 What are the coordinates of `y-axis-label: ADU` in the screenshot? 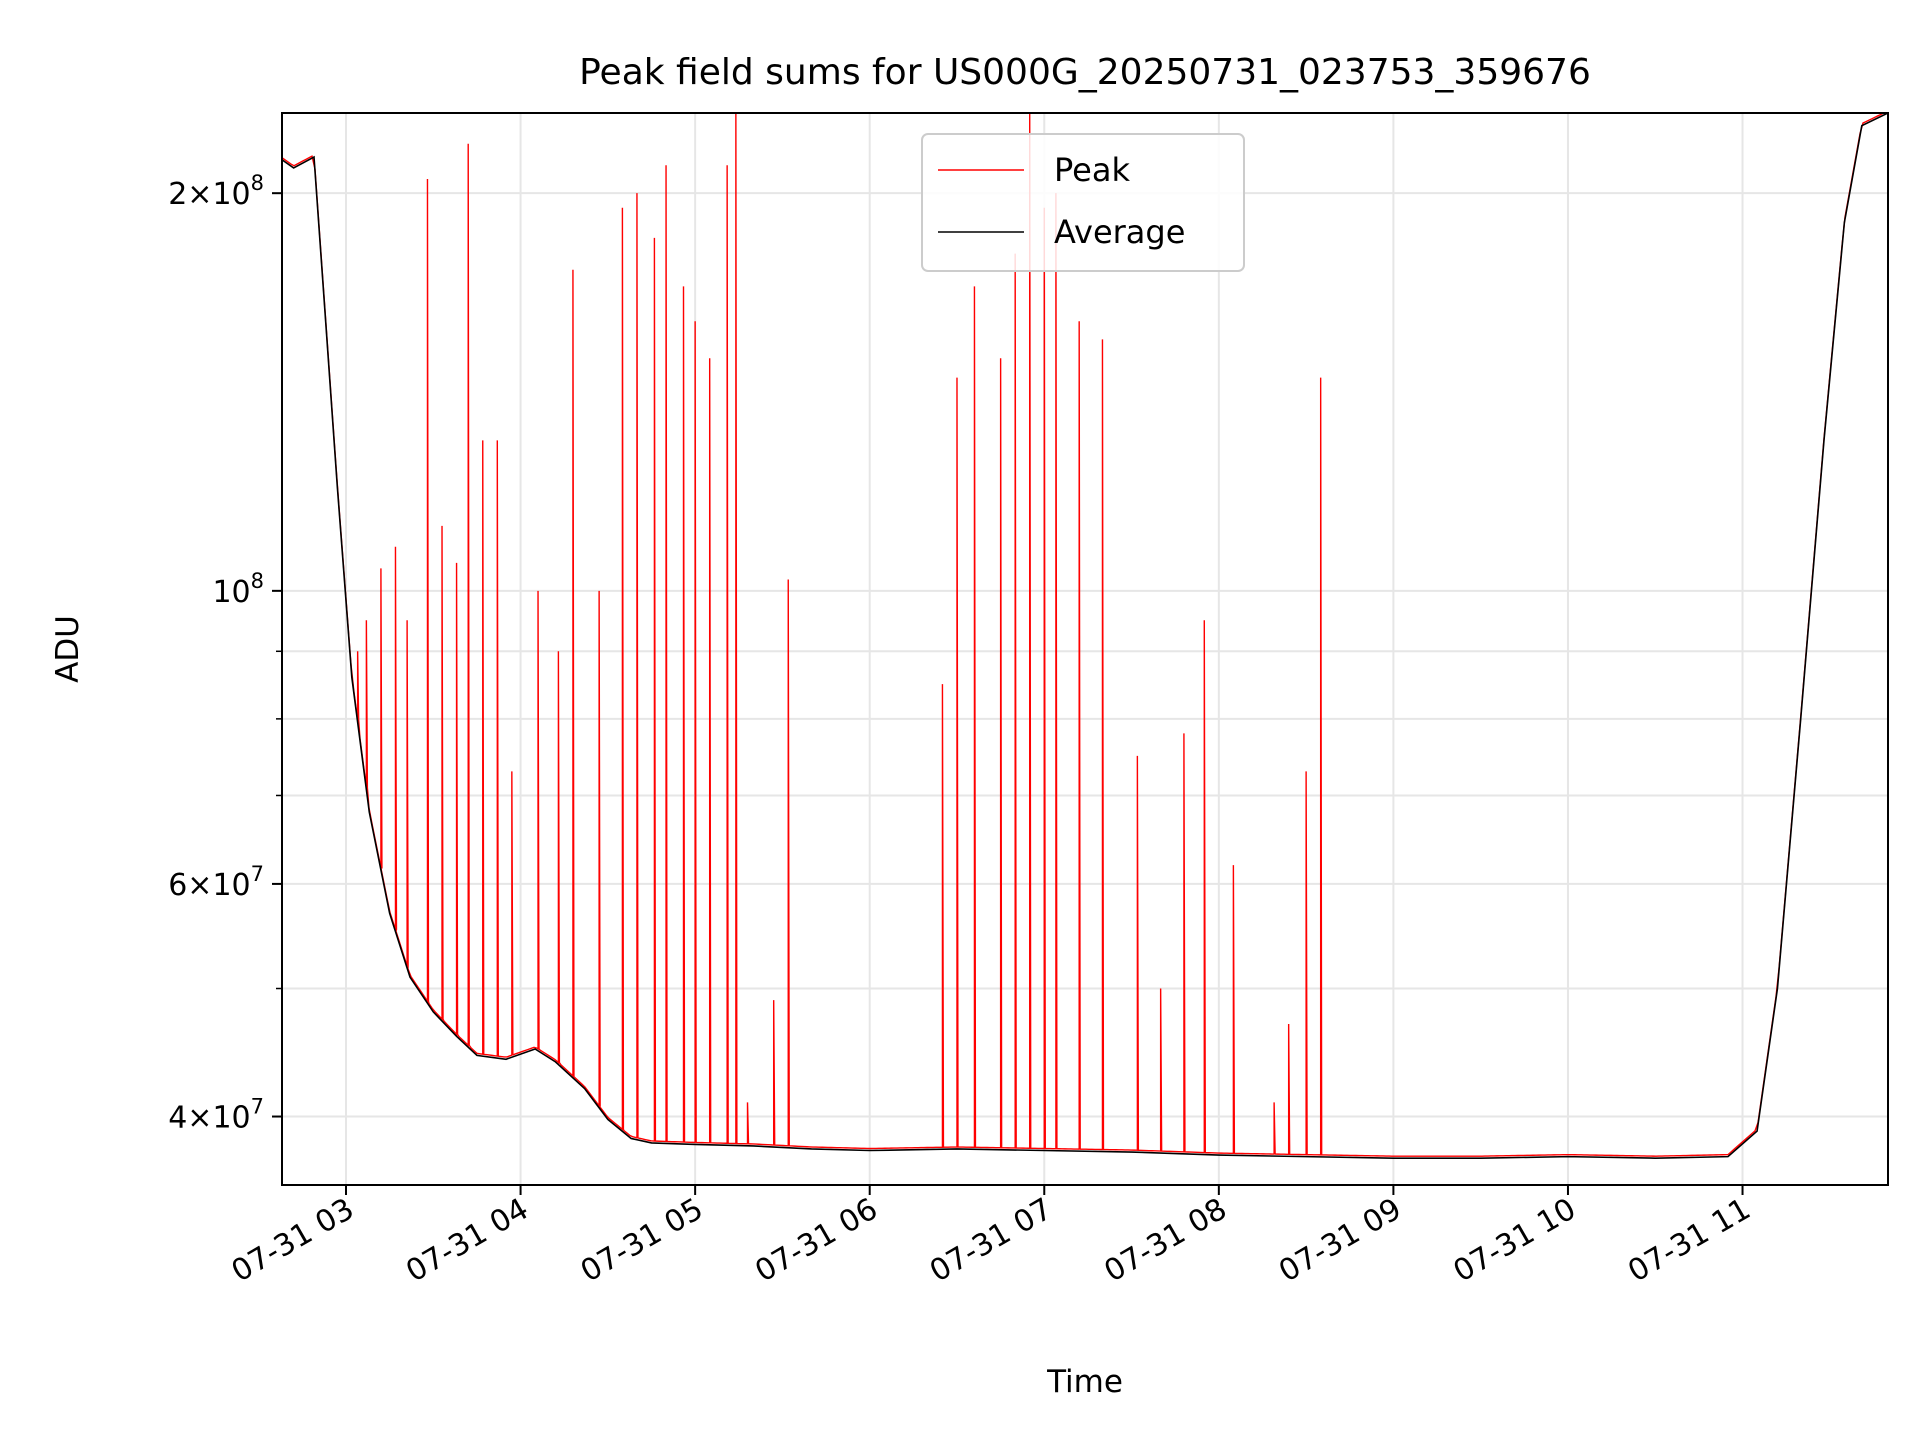 It's located at (68, 649).